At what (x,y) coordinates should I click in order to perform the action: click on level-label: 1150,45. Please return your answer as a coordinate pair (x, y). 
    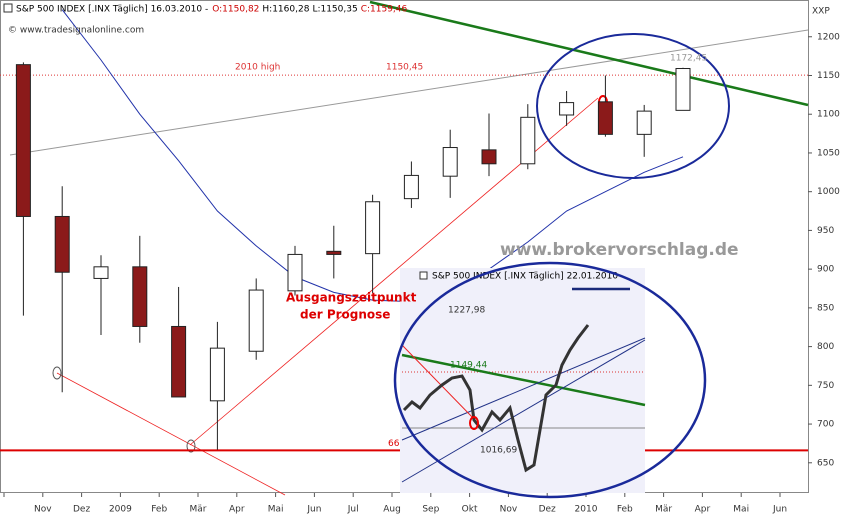
    Looking at the image, I should click on (404, 68).